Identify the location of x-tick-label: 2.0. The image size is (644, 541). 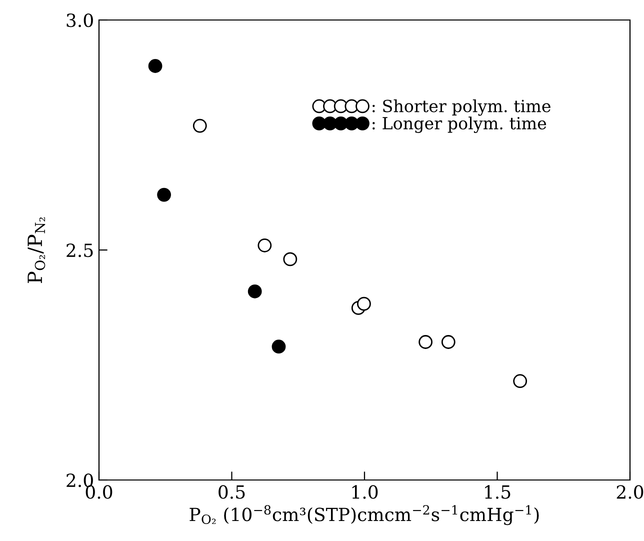
(630, 492).